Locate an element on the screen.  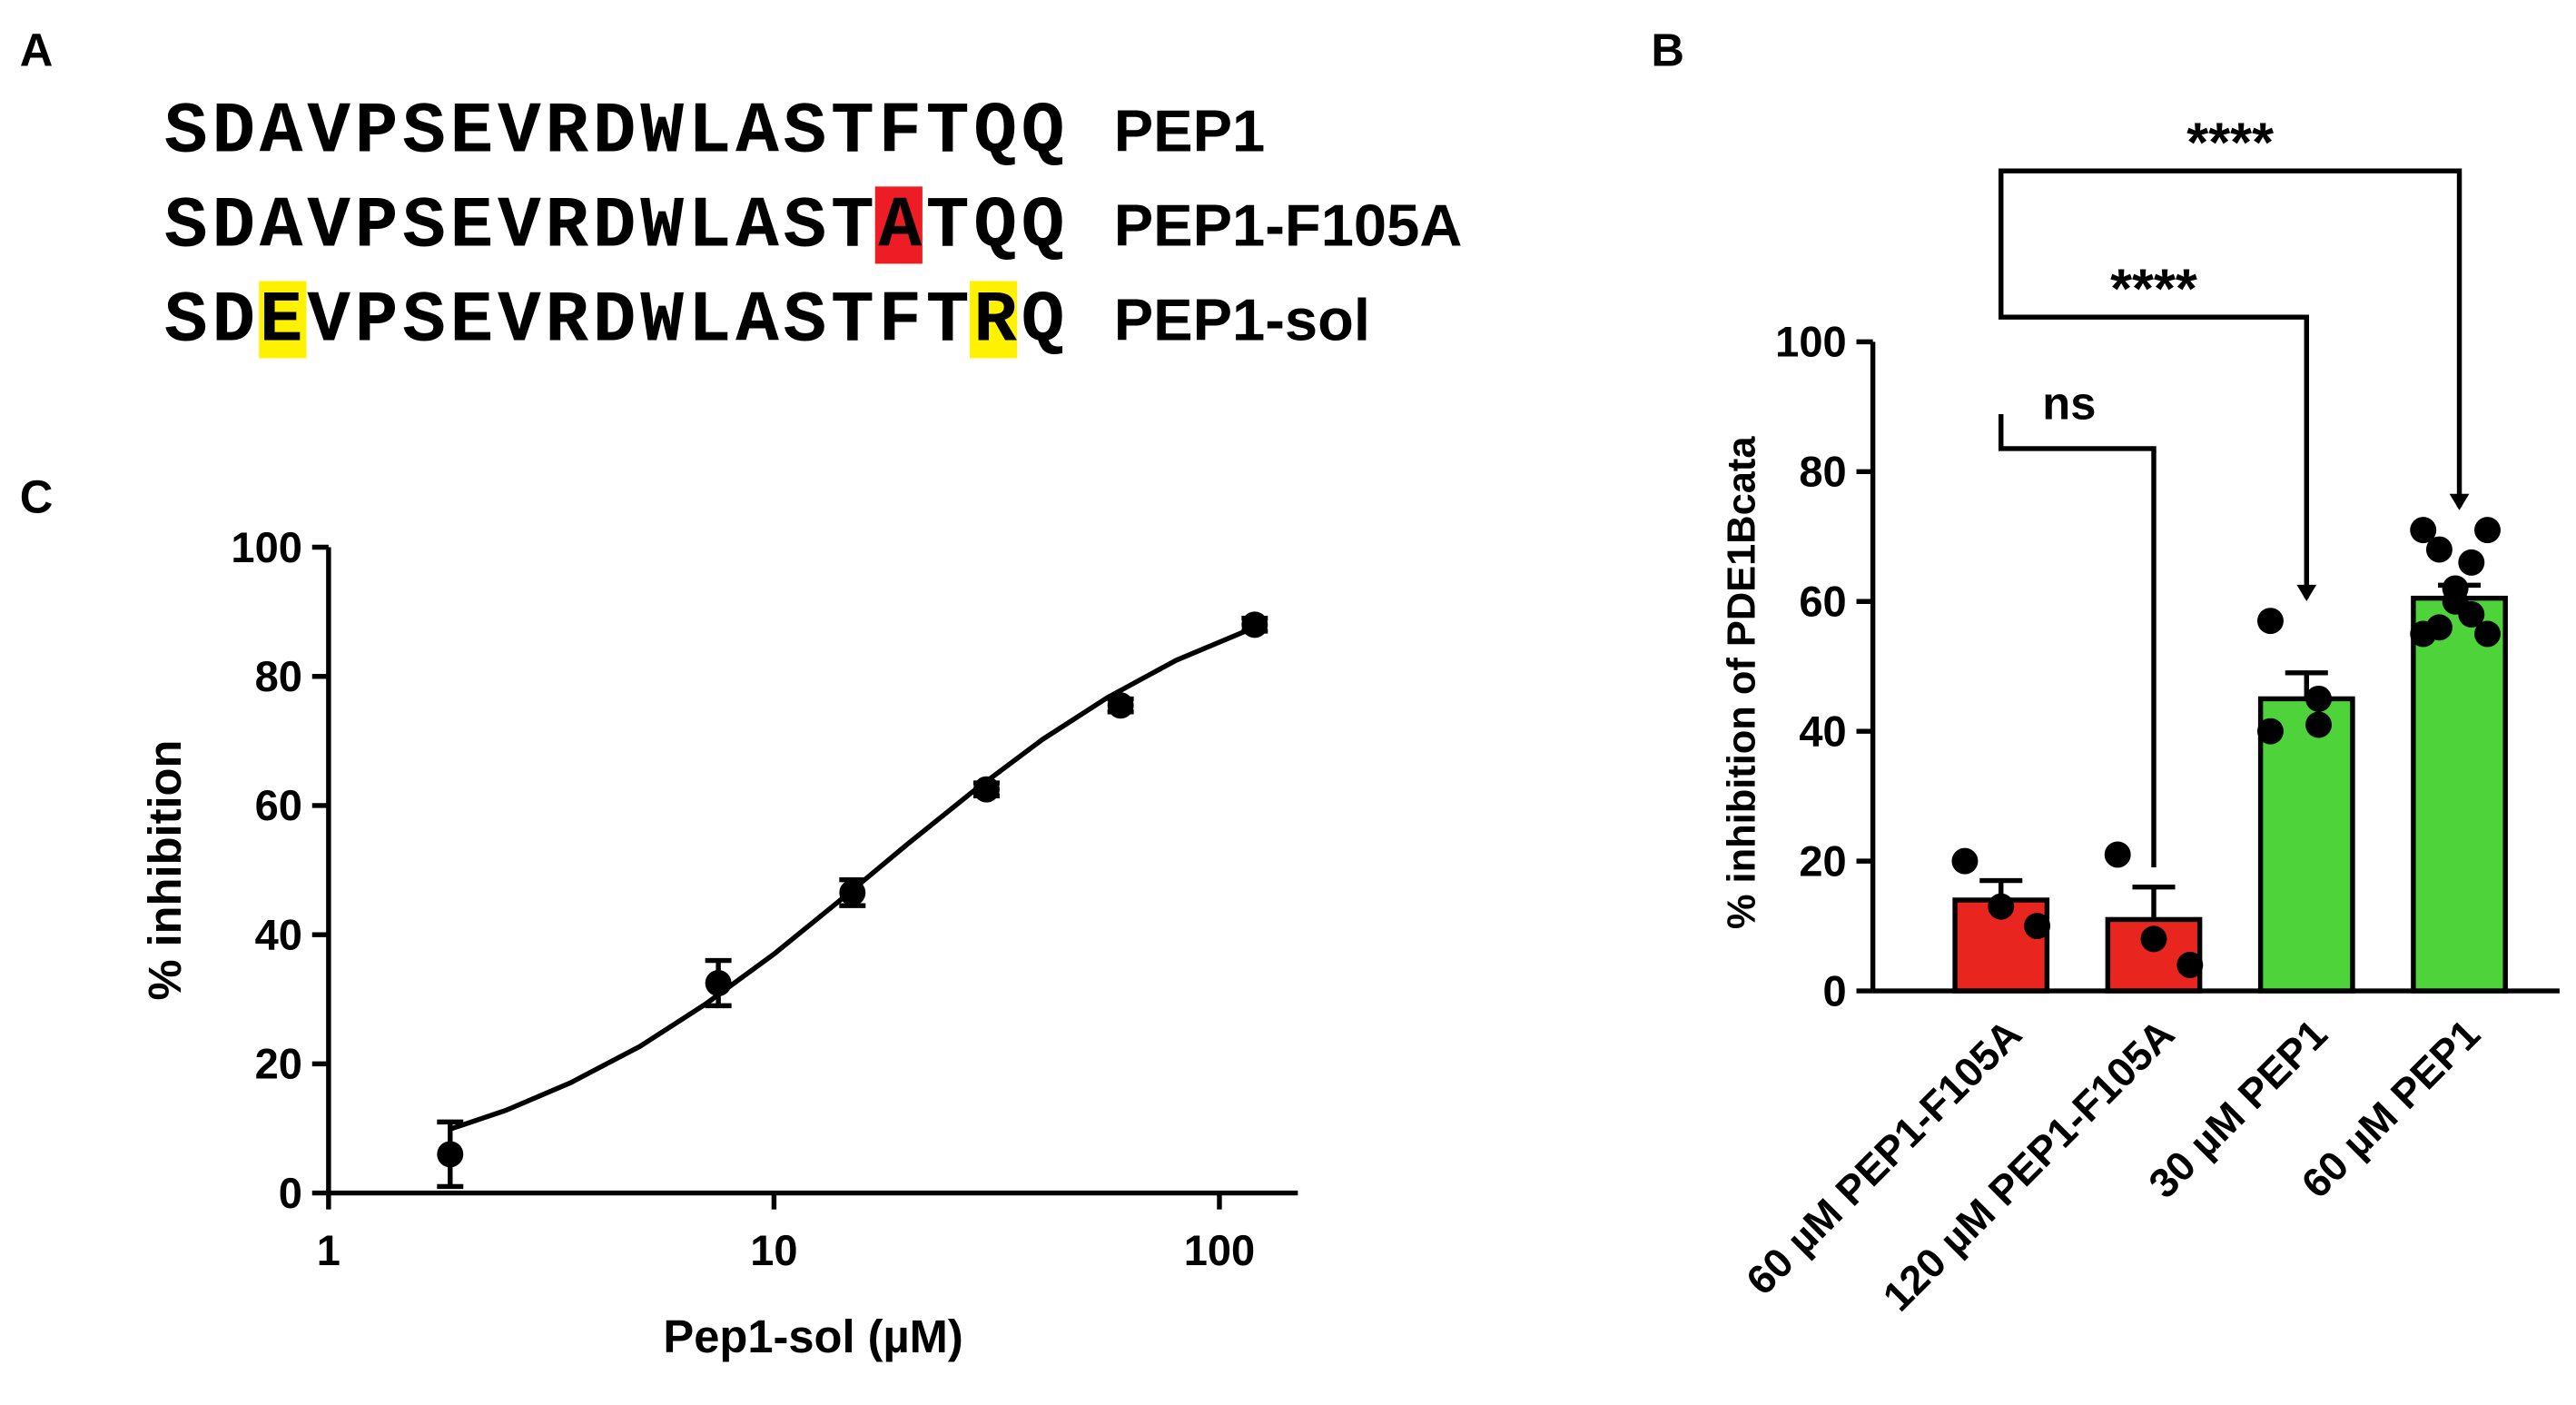
sequence-name: PEP1-F105A is located at coordinates (1288, 226).